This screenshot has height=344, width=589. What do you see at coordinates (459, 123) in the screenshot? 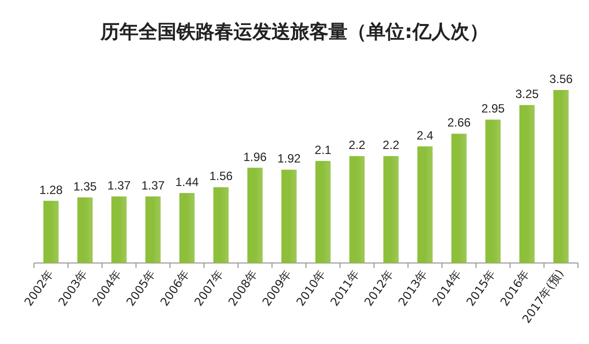
I see `data-label: 2.66` at bounding box center [459, 123].